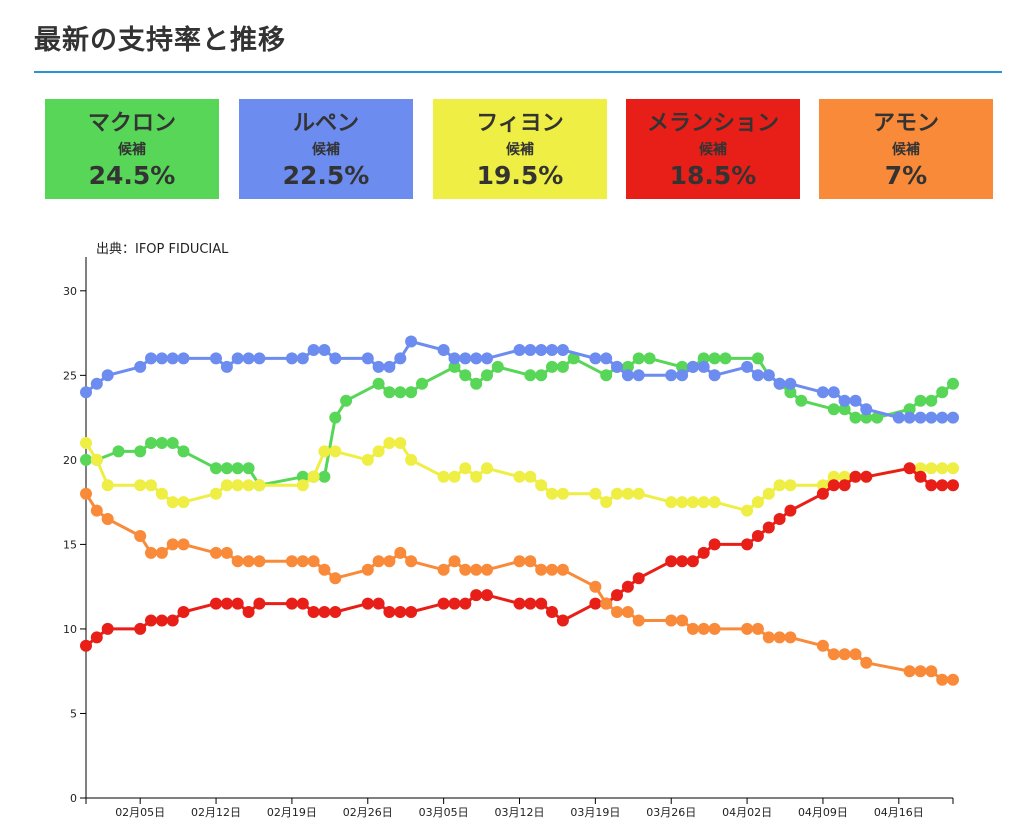 The image size is (1024, 825). What do you see at coordinates (70, 291) in the screenshot?
I see `y-tick-label: 30` at bounding box center [70, 291].